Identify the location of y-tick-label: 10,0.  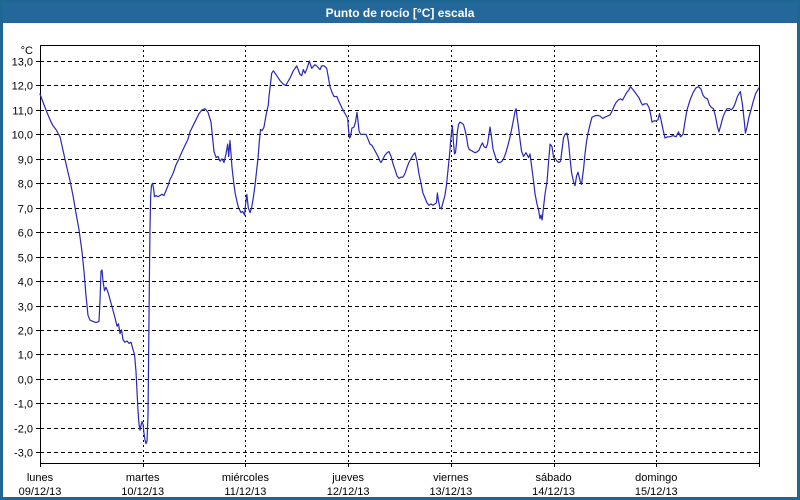
(22, 136).